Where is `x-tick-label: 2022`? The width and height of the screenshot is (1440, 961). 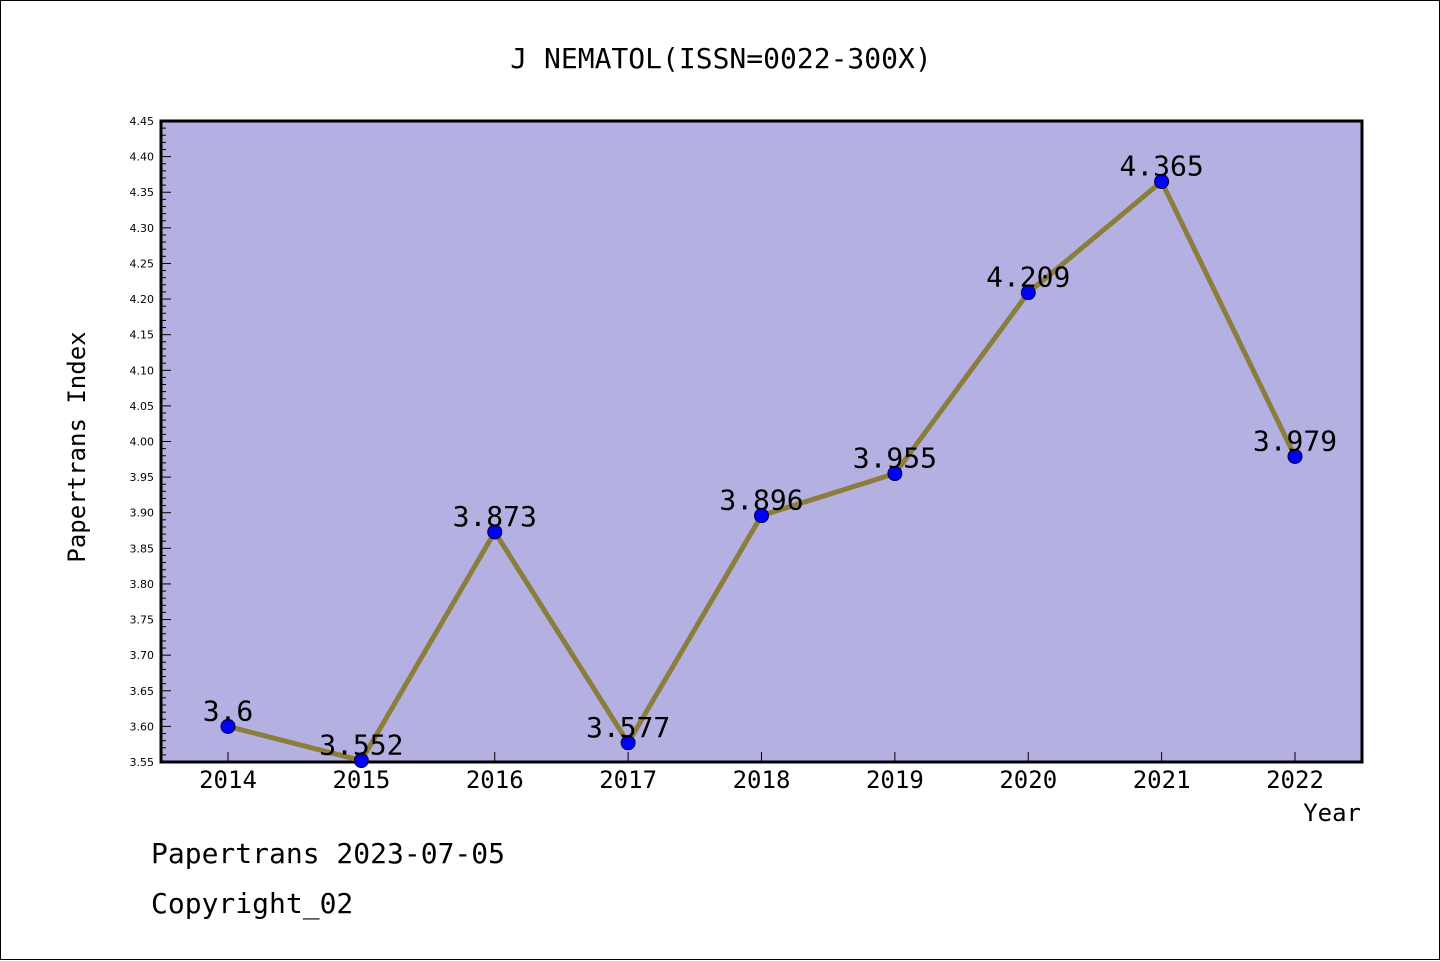 x-tick-label: 2022 is located at coordinates (1295, 780).